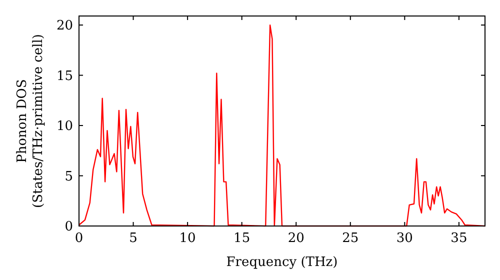 The height and width of the screenshot is (280, 500). Describe the element at coordinates (242, 238) in the screenshot. I see `x-tick-label: 15` at that location.